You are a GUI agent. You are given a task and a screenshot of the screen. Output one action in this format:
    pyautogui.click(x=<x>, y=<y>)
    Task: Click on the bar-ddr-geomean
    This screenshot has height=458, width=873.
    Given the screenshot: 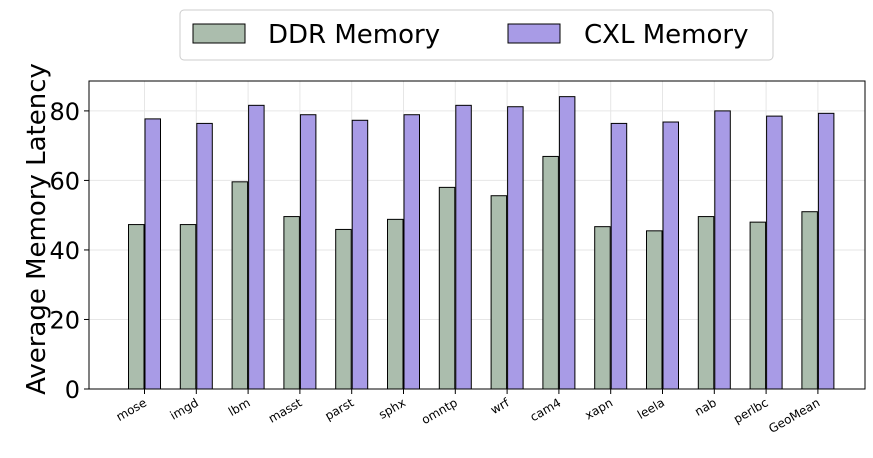 What is the action you would take?
    pyautogui.click(x=809, y=300)
    